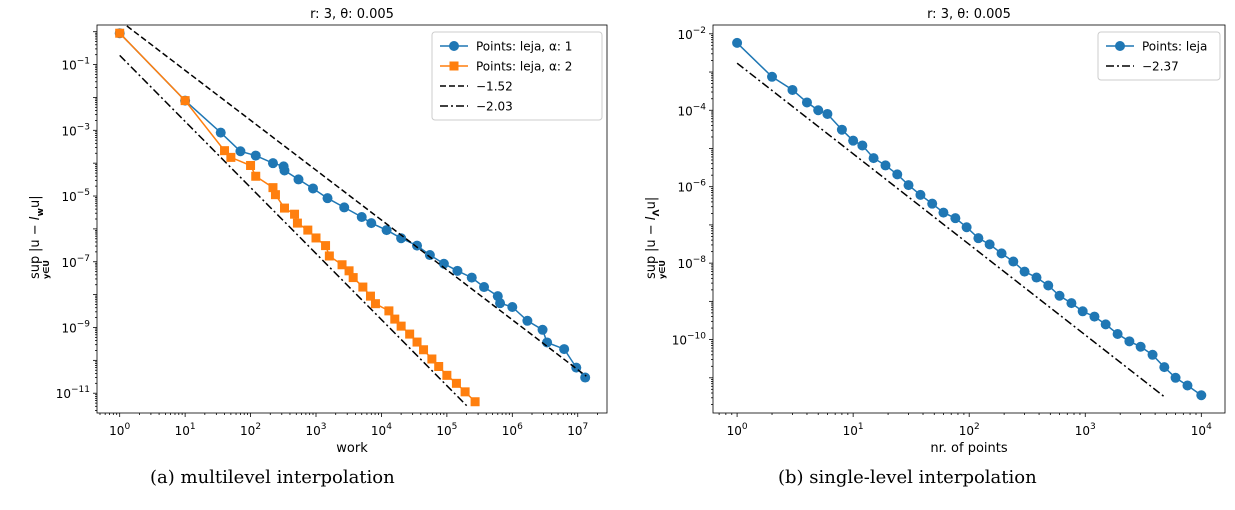 The height and width of the screenshot is (510, 1235). What do you see at coordinates (494, 107) in the screenshot?
I see `legend-label: −2.03` at bounding box center [494, 107].